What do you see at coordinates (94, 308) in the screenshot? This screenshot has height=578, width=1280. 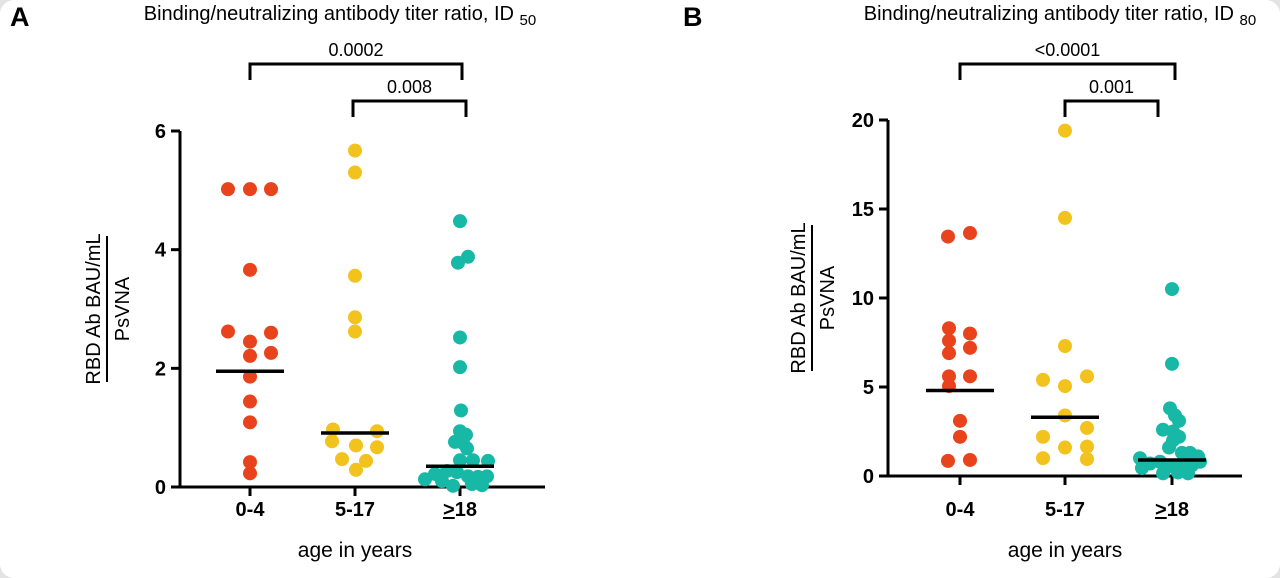 I see `y-axis-label-numerator: RBD Ab BAU/mL` at bounding box center [94, 308].